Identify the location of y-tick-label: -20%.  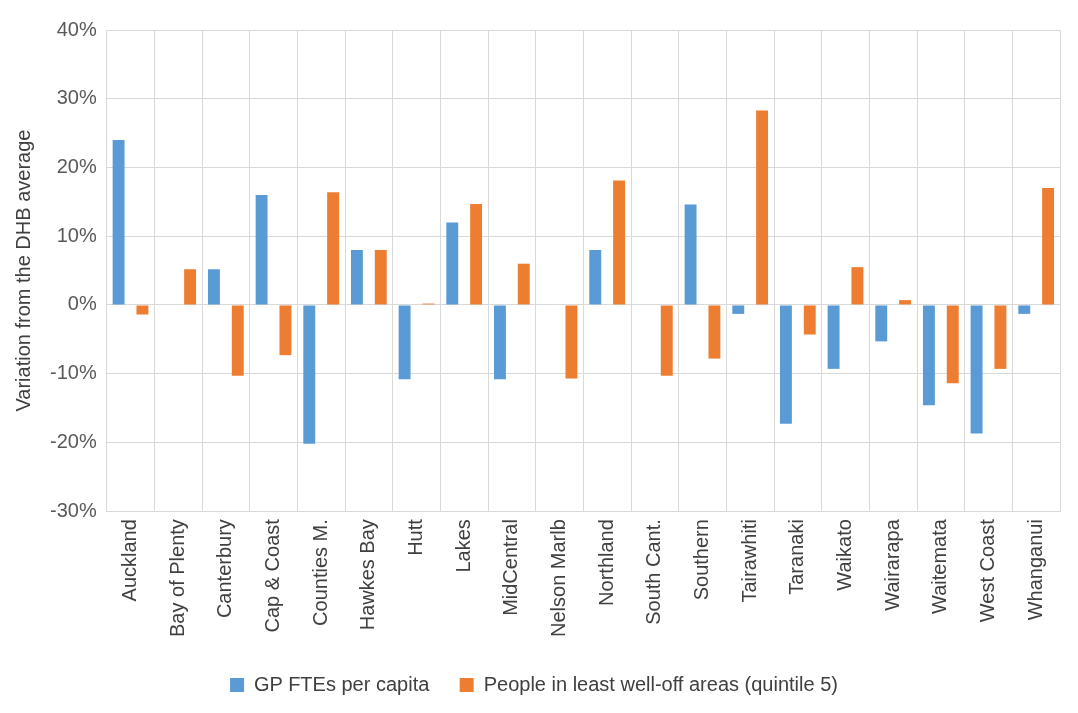
(73, 440).